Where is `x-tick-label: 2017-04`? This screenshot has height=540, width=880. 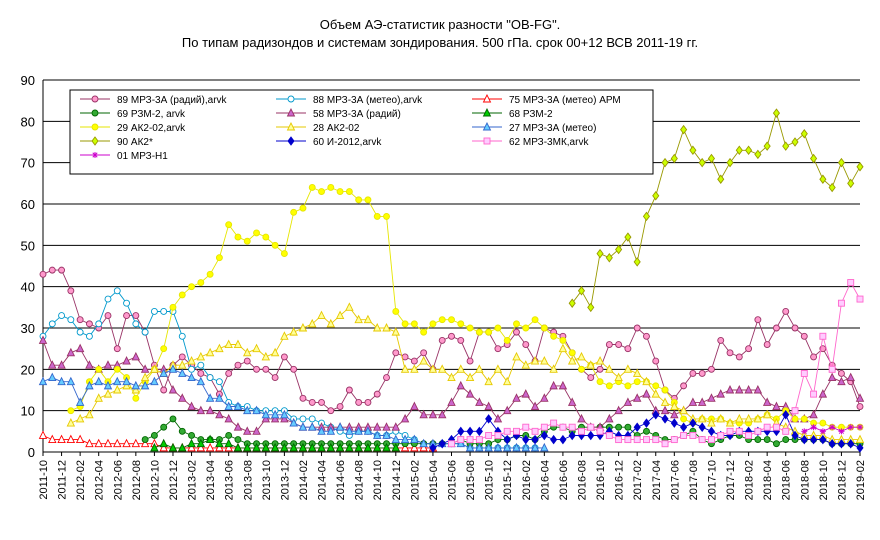
x-tick-label: 2017-04 is located at coordinates (657, 480).